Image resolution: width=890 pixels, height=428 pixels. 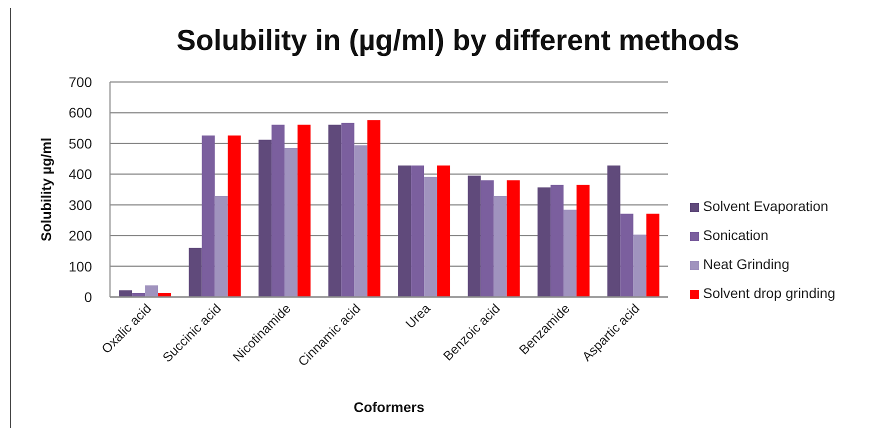 I want to click on y-tick-label: 500, so click(x=80, y=143).